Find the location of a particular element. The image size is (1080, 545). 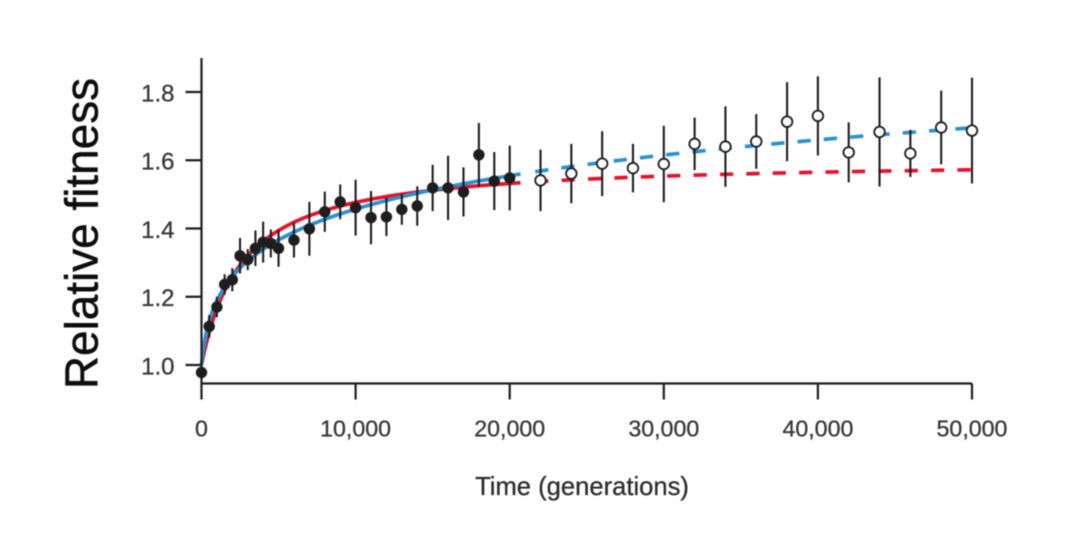

svg-text: 1.2 is located at coordinates (157, 298).